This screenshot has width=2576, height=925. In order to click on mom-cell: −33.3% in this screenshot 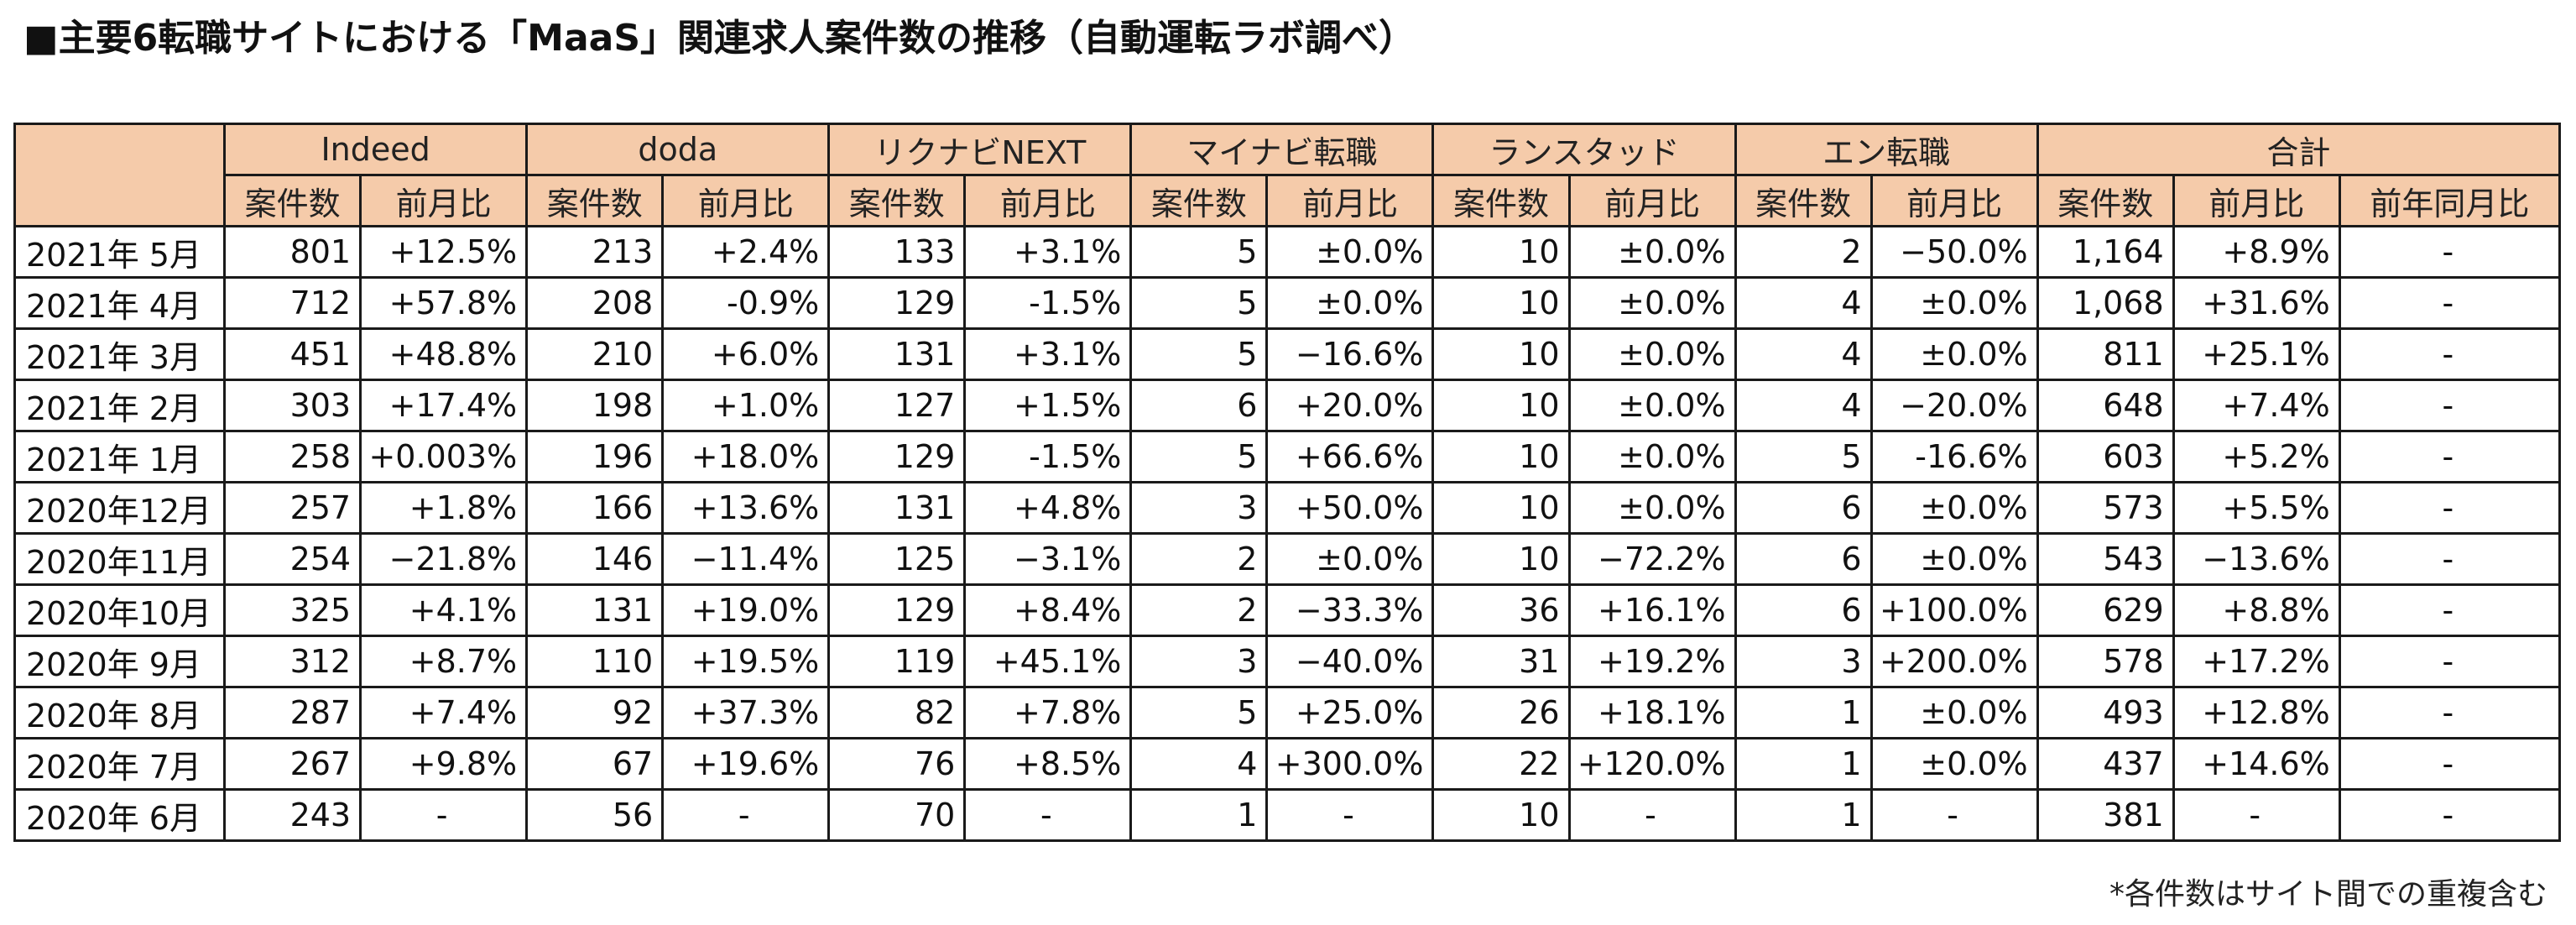, I will do `click(1350, 610)`.